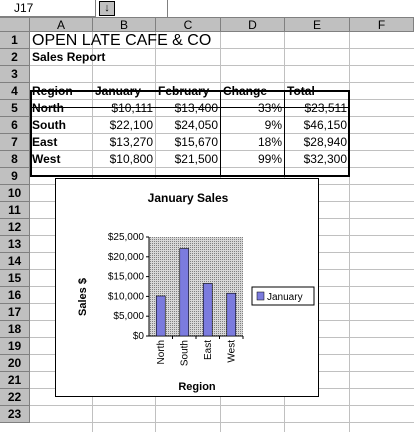 This screenshot has height=432, width=414. Describe the element at coordinates (325, 142) in the screenshot. I see `cell-total: $28,940` at that location.